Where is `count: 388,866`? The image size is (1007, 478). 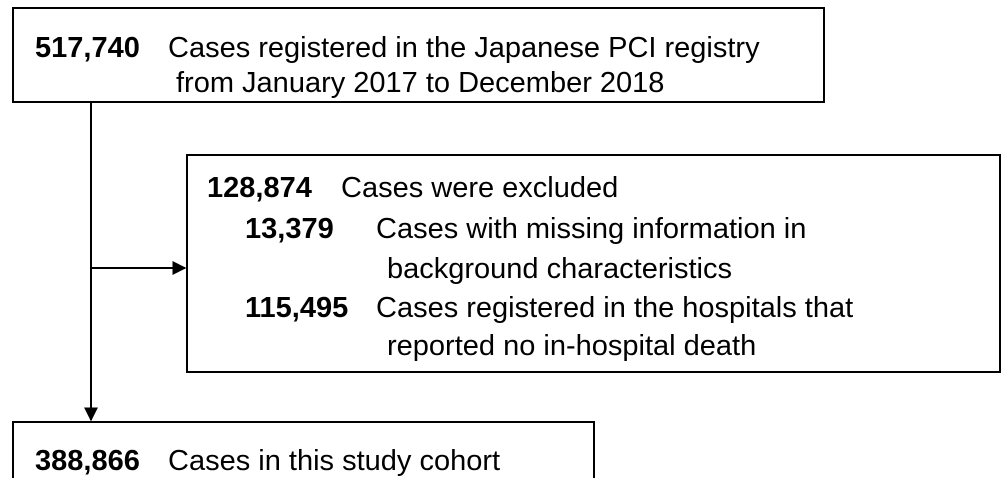 count: 388,866 is located at coordinates (87, 461).